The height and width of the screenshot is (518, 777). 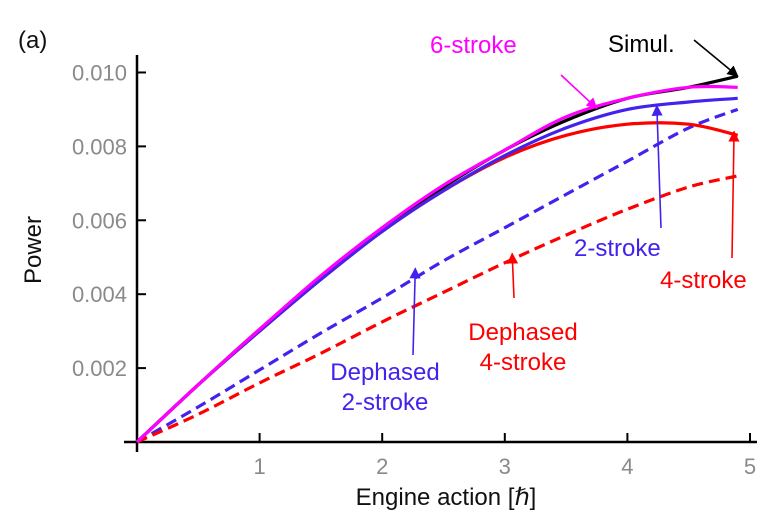 What do you see at coordinates (99, 220) in the screenshot?
I see `y-tick-label: 0.006` at bounding box center [99, 220].